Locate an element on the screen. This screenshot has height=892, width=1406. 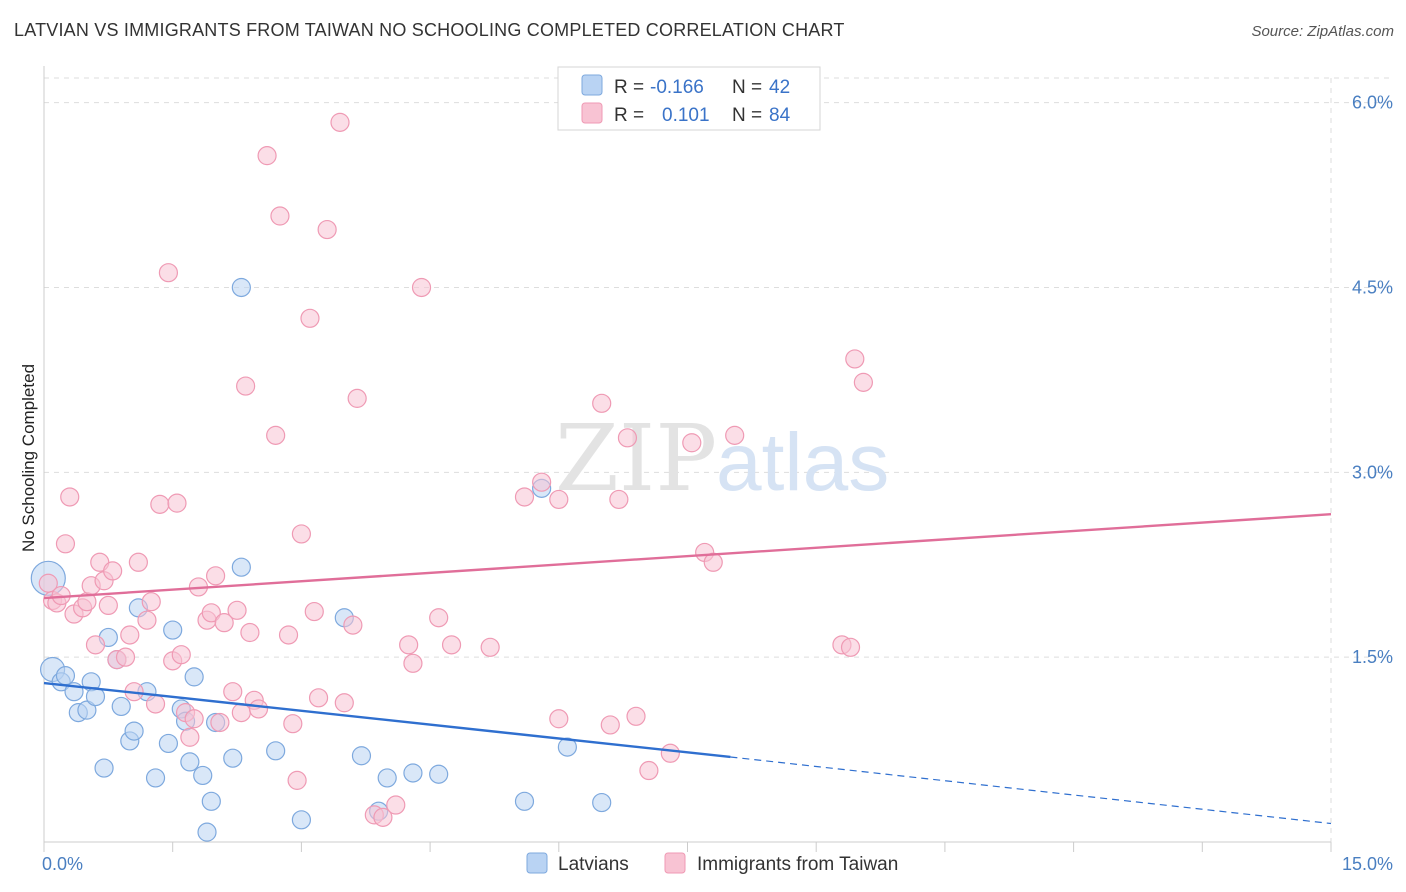
legend-r-label-2: R = is located at coordinates (629, 115).